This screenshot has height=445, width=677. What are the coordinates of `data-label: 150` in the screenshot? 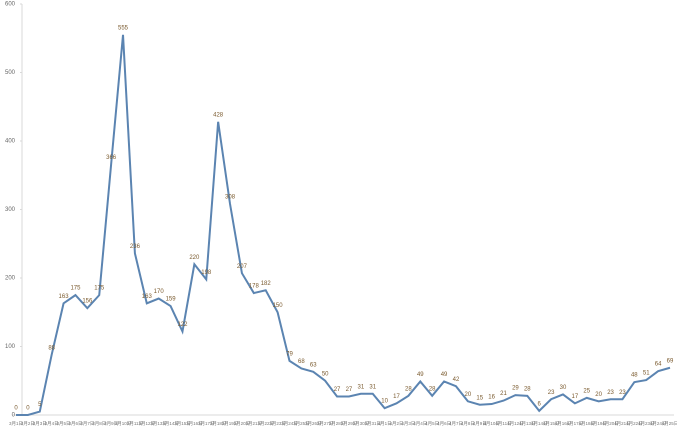 It's located at (278, 306).